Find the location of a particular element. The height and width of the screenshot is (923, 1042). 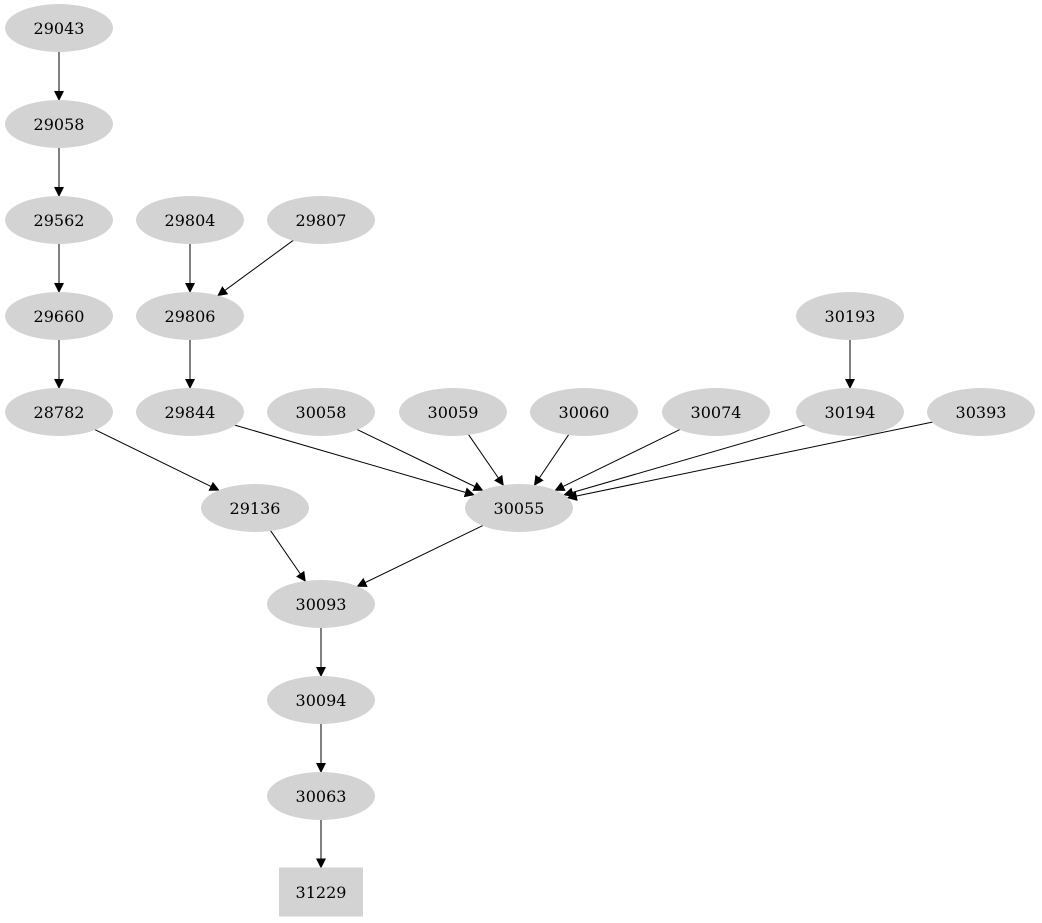

node-label: 31229 is located at coordinates (321, 892).